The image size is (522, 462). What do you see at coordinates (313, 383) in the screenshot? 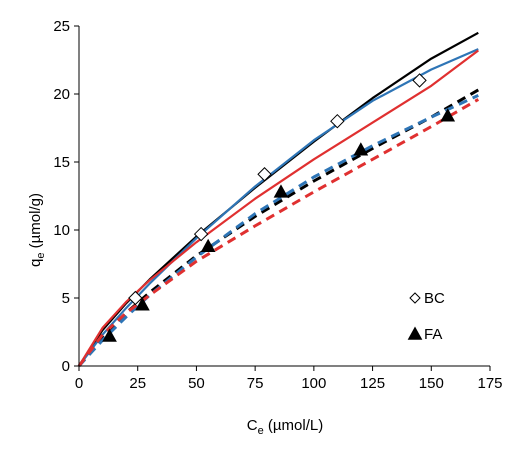
I see `x-tick-label: 100` at bounding box center [313, 383].